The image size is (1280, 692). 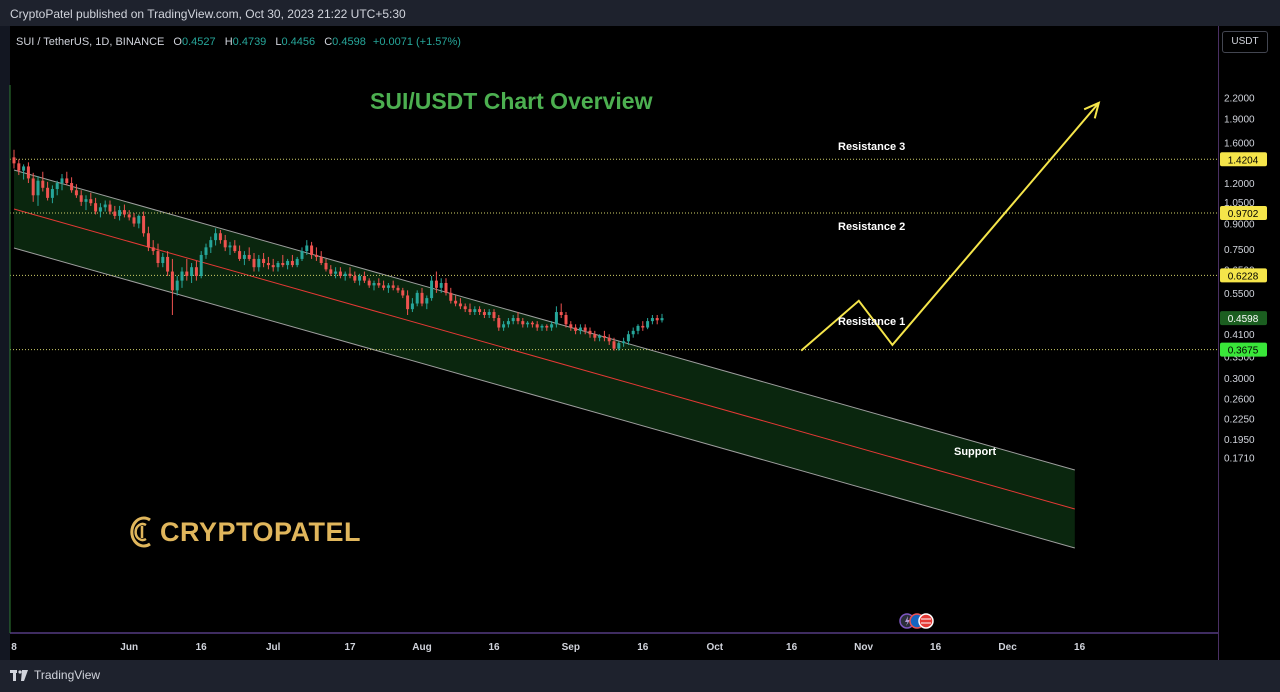 What do you see at coordinates (640, 676) in the screenshot?
I see `footer-bar: TradingView` at bounding box center [640, 676].